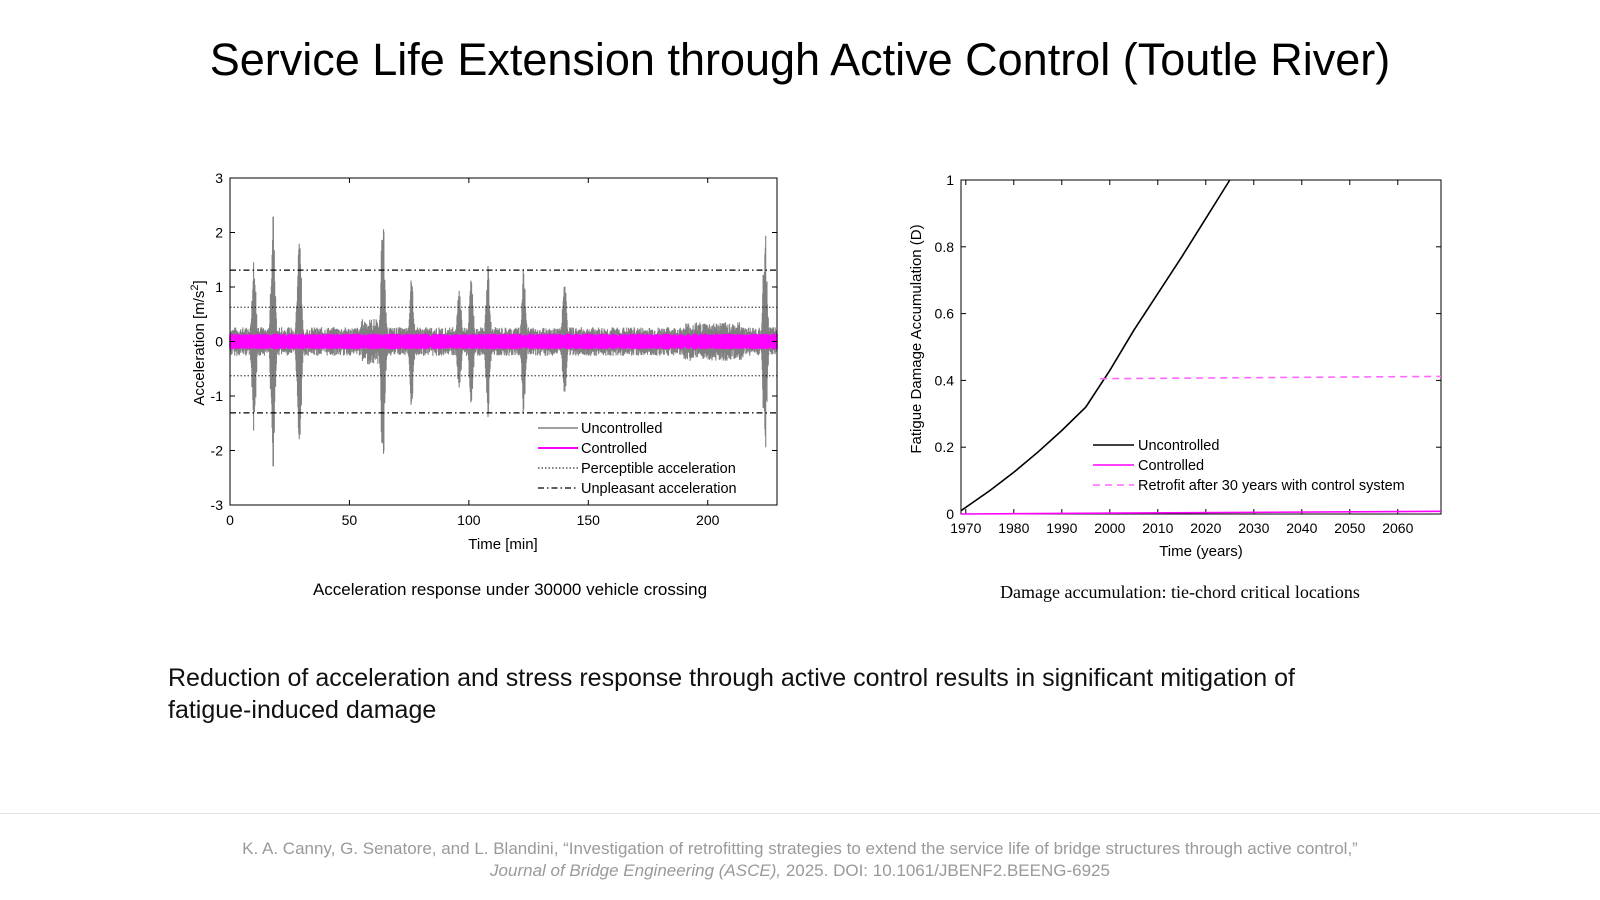 This screenshot has width=1600, height=900. Describe the element at coordinates (1013, 528) in the screenshot. I see `x-tick-label: 1980` at that location.